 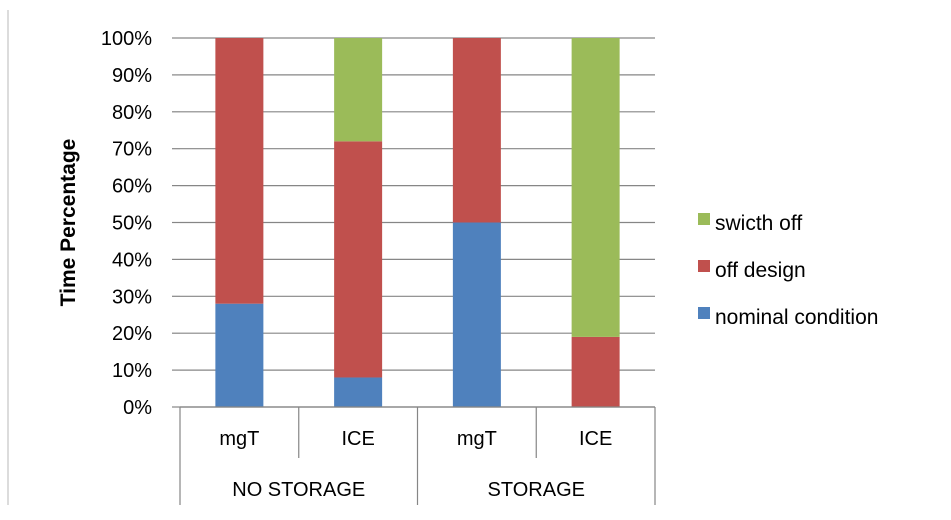 What do you see at coordinates (132, 76) in the screenshot?
I see `y-tick-label: 90%` at bounding box center [132, 76].